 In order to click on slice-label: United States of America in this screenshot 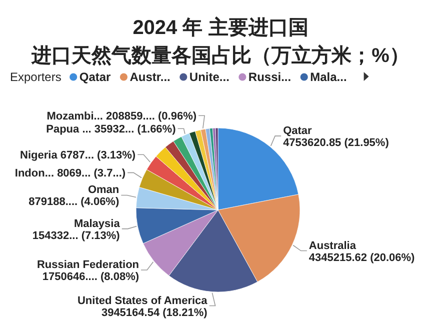, I will do `click(142, 300)`.